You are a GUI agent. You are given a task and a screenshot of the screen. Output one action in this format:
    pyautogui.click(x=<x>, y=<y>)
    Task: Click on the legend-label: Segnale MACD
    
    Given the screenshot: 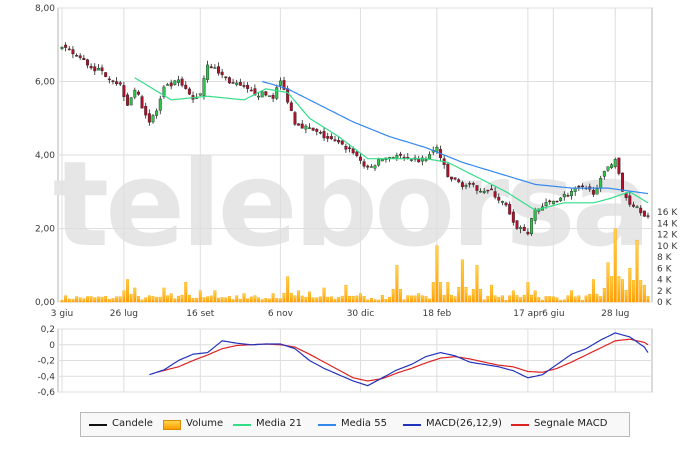 What is the action you would take?
    pyautogui.click(x=571, y=423)
    